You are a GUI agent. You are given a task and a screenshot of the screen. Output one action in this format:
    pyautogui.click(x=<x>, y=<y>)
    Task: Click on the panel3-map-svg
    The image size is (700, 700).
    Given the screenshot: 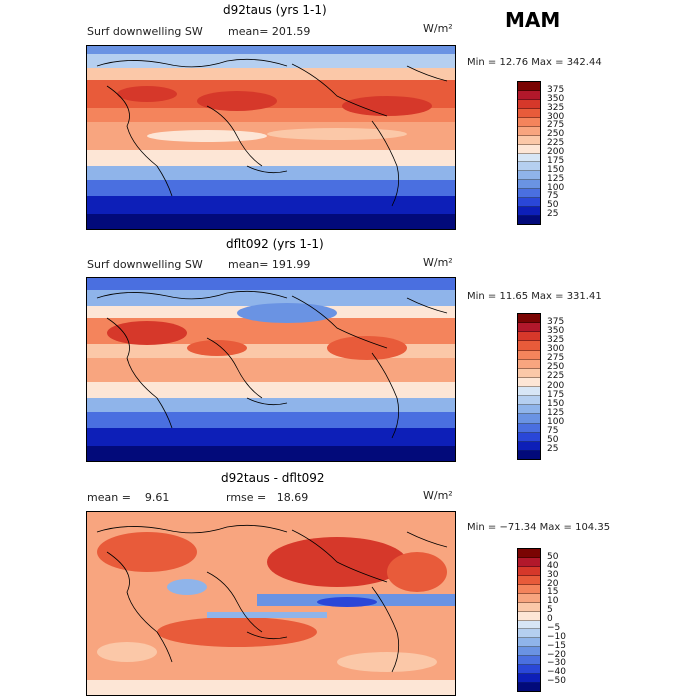 What is the action you would take?
    pyautogui.click(x=271, y=603)
    